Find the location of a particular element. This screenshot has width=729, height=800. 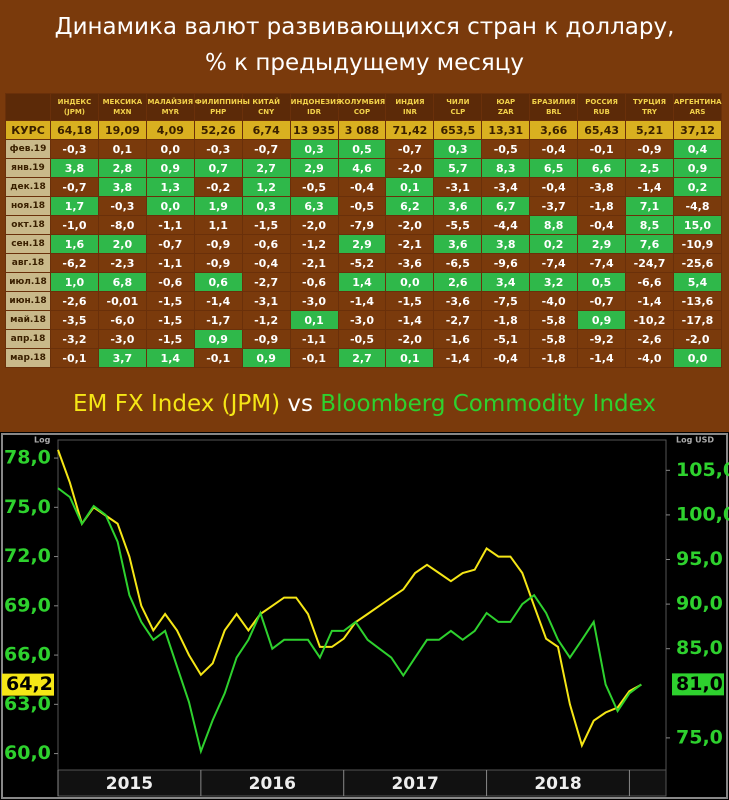

value-cell: -7,5 is located at coordinates (506, 301).